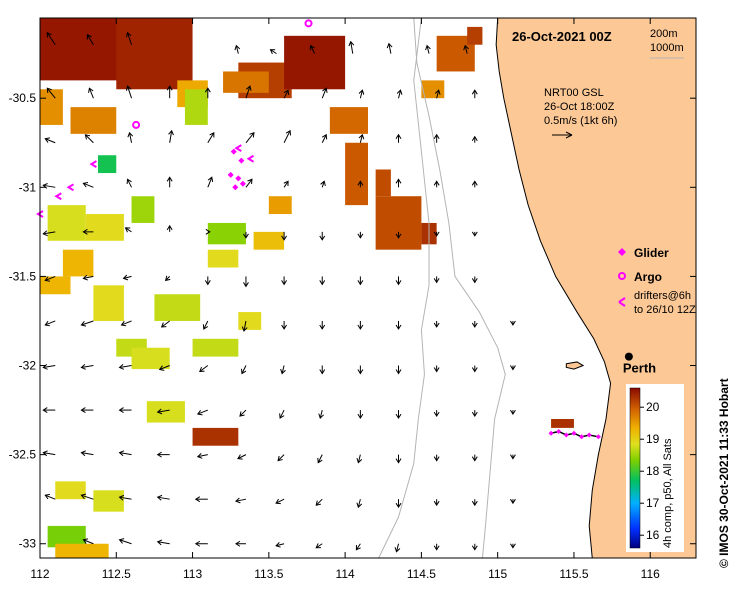 The image size is (739, 592). What do you see at coordinates (28, 366) in the screenshot?
I see `y-tick-label: -32` at bounding box center [28, 366].